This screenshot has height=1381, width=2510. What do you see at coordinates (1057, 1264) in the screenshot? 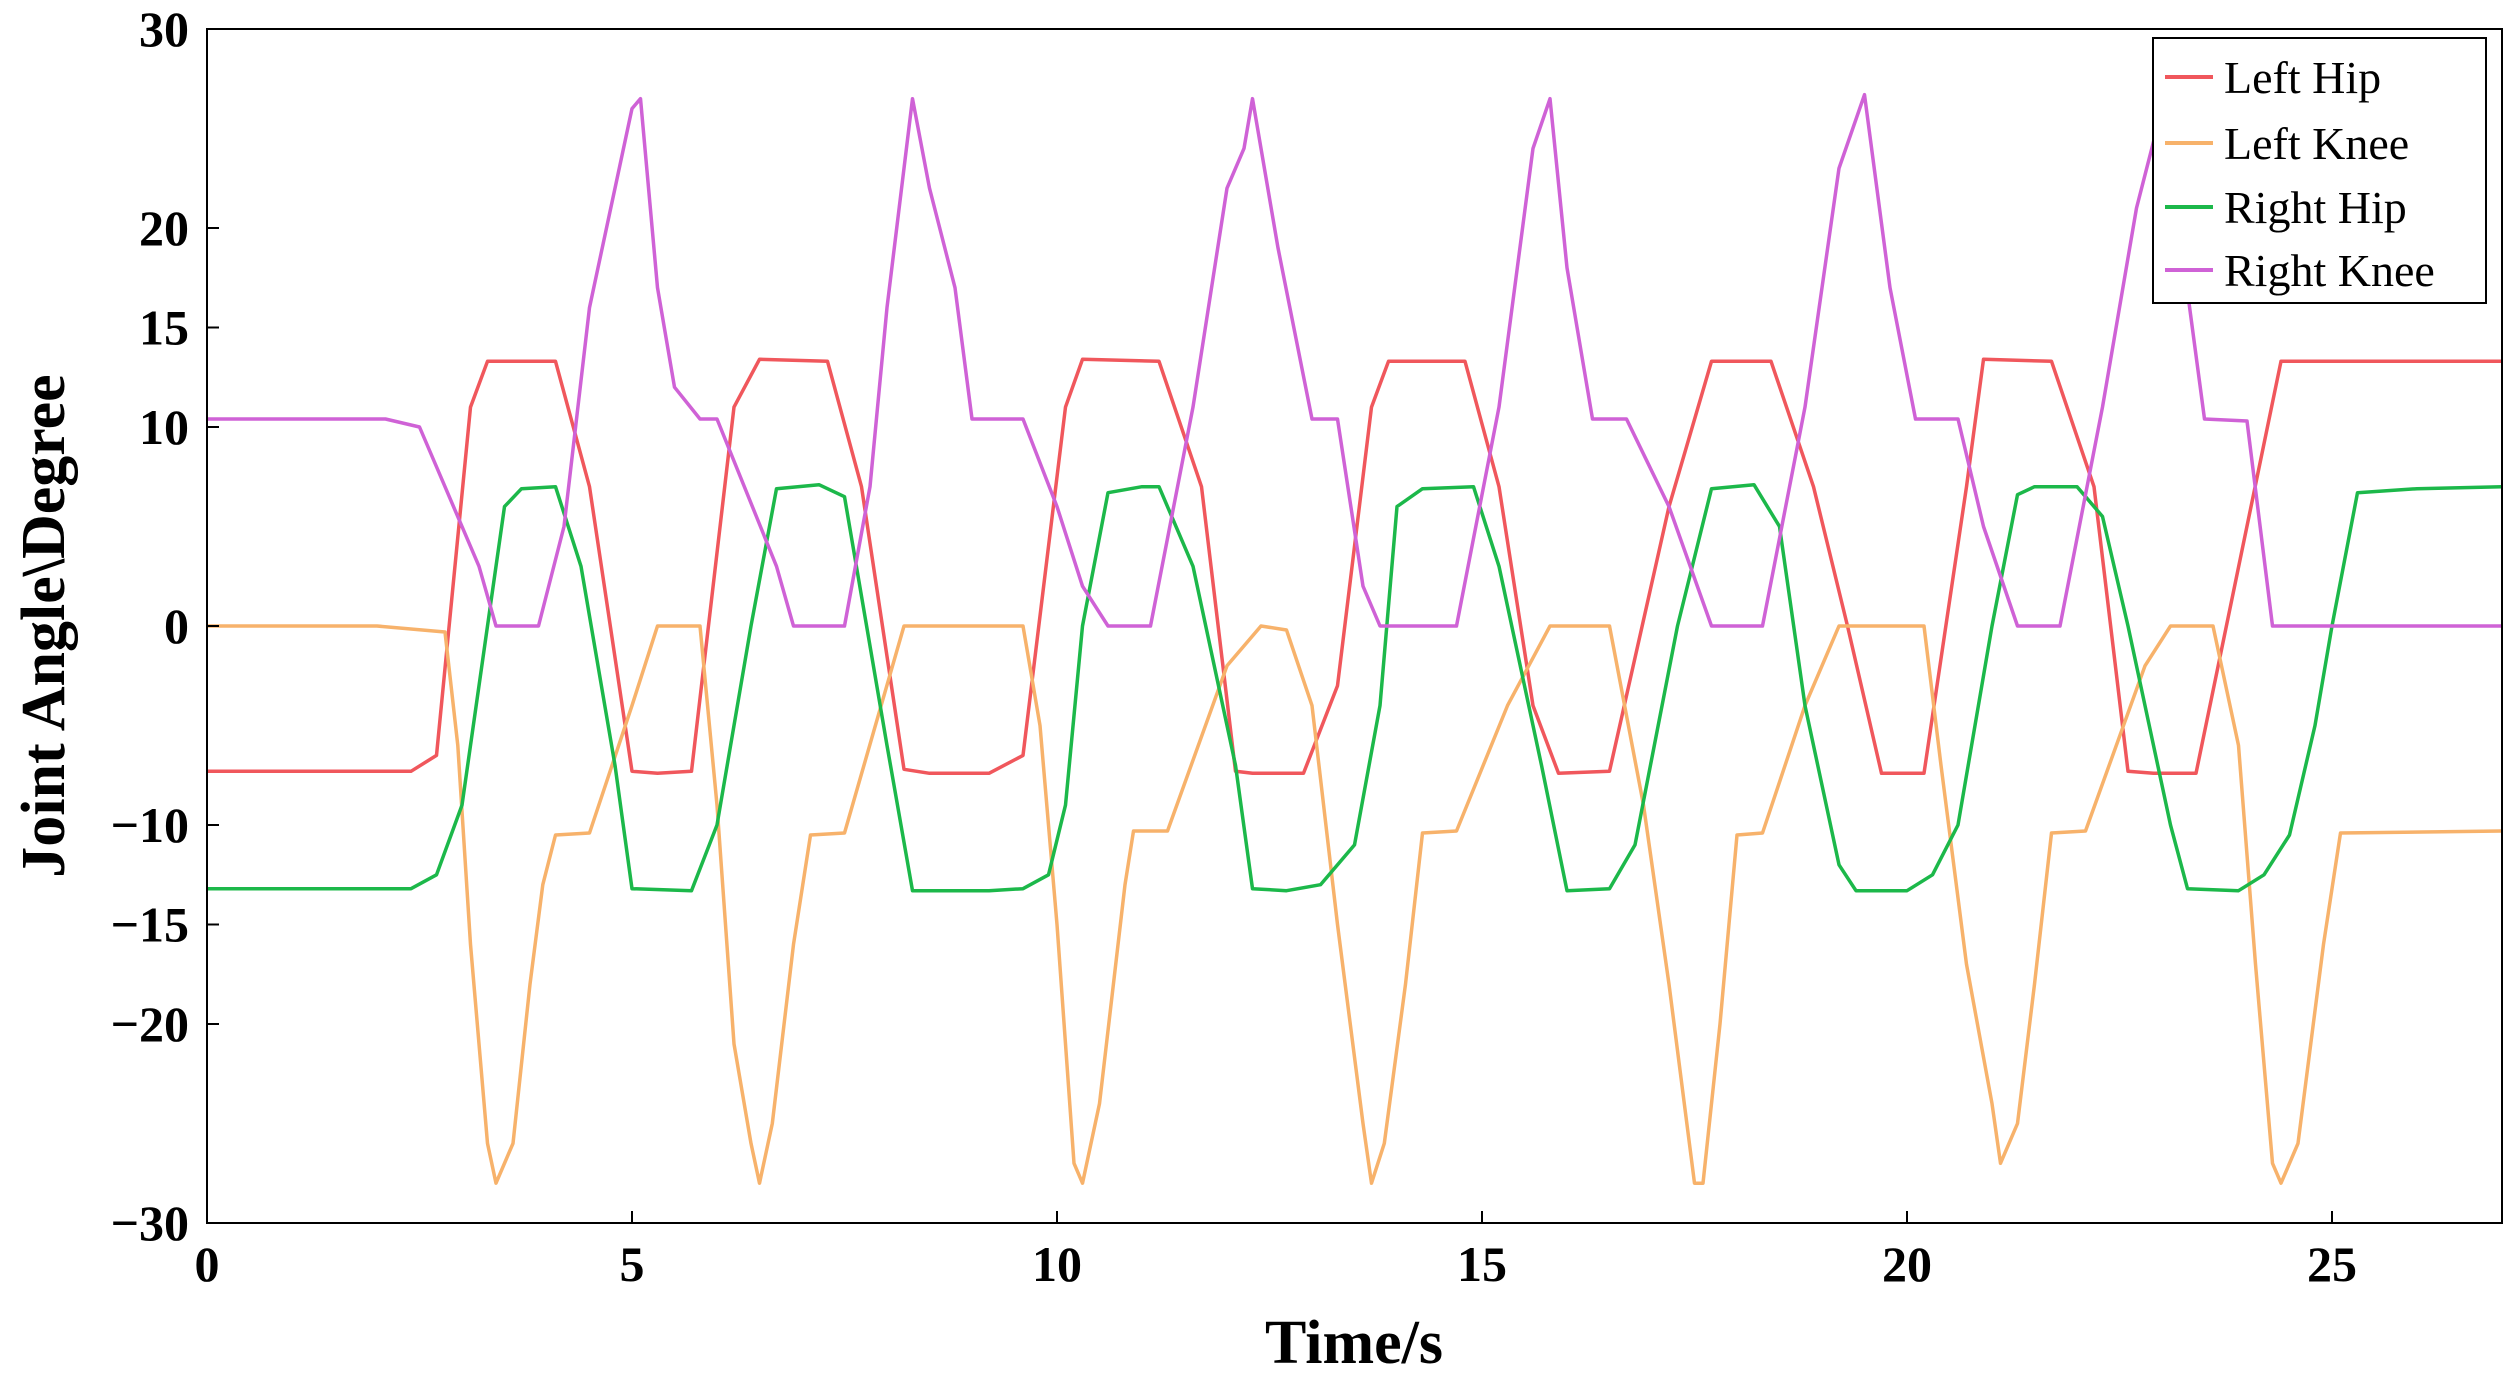
I see `x-tick-label: 10` at bounding box center [1057, 1264].